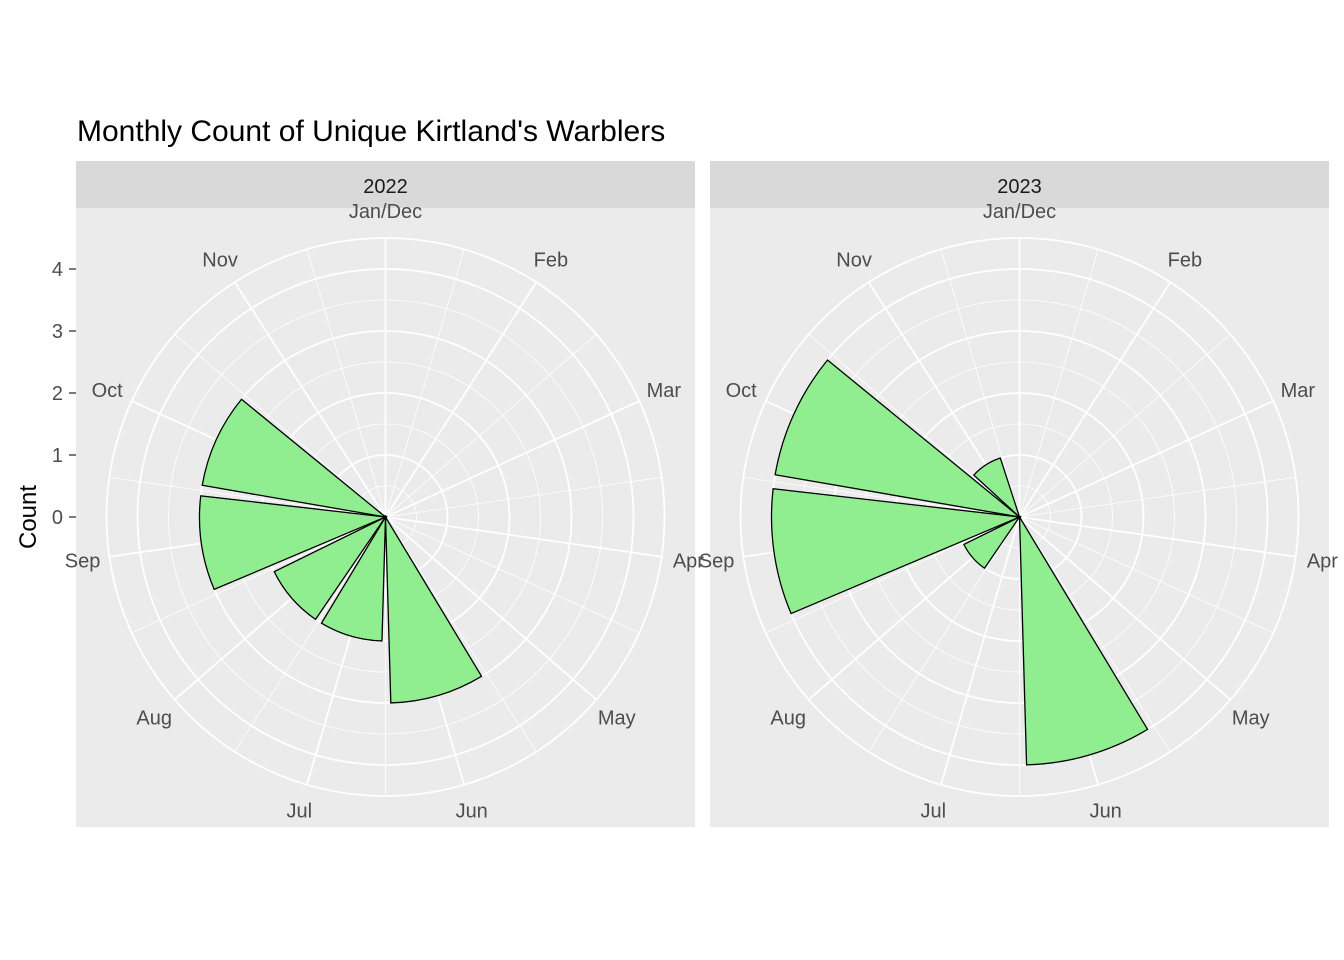 The image size is (1344, 960). I want to click on y-tick-label: 0, so click(57, 518).